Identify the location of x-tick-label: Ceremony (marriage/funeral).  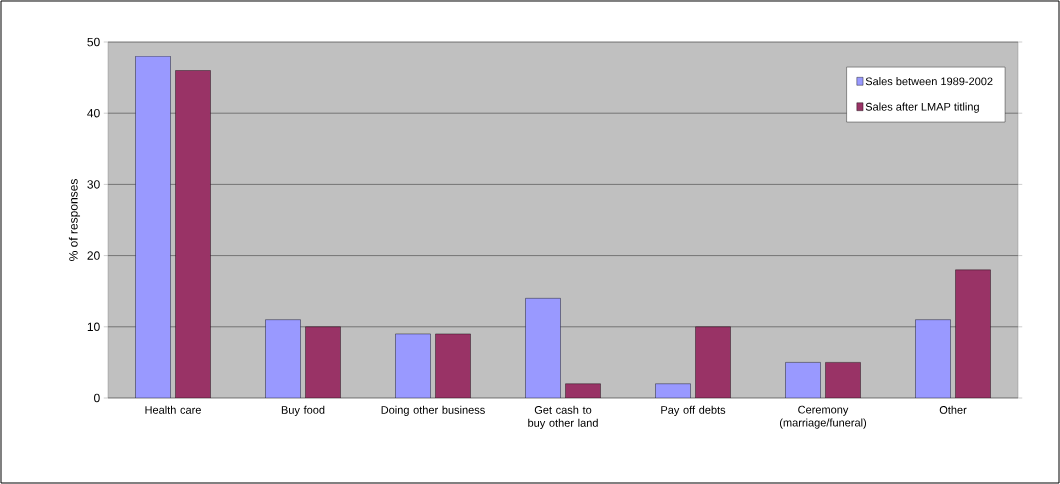
(823, 417).